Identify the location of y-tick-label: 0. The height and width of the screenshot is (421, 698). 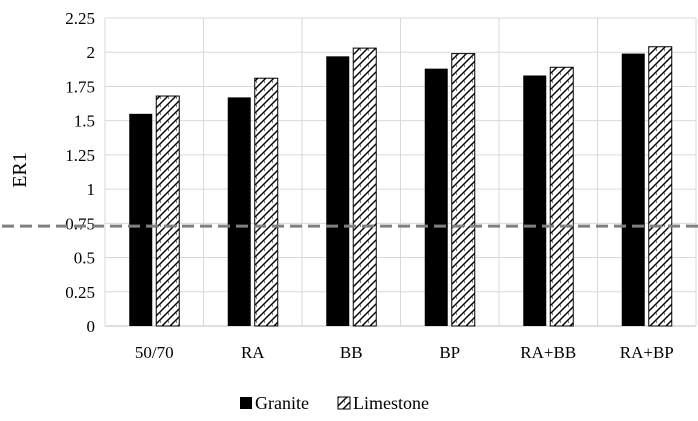
(91, 326).